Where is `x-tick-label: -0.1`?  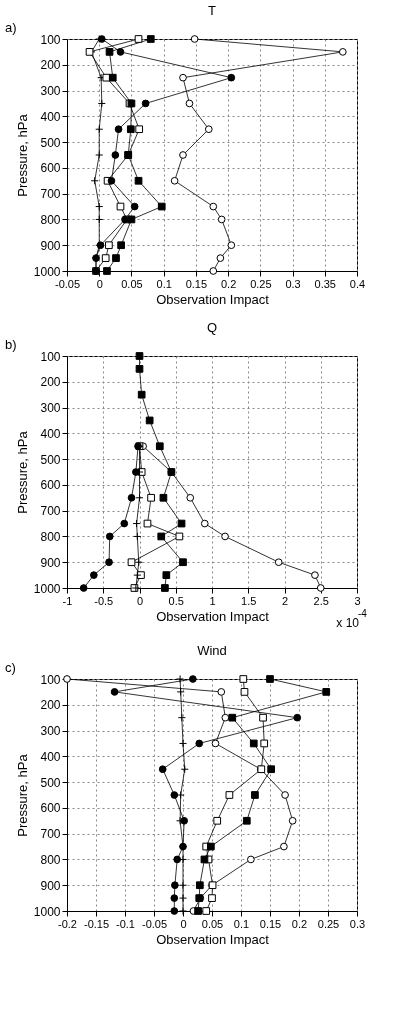
x-tick-label: -0.1 is located at coordinates (125, 923).